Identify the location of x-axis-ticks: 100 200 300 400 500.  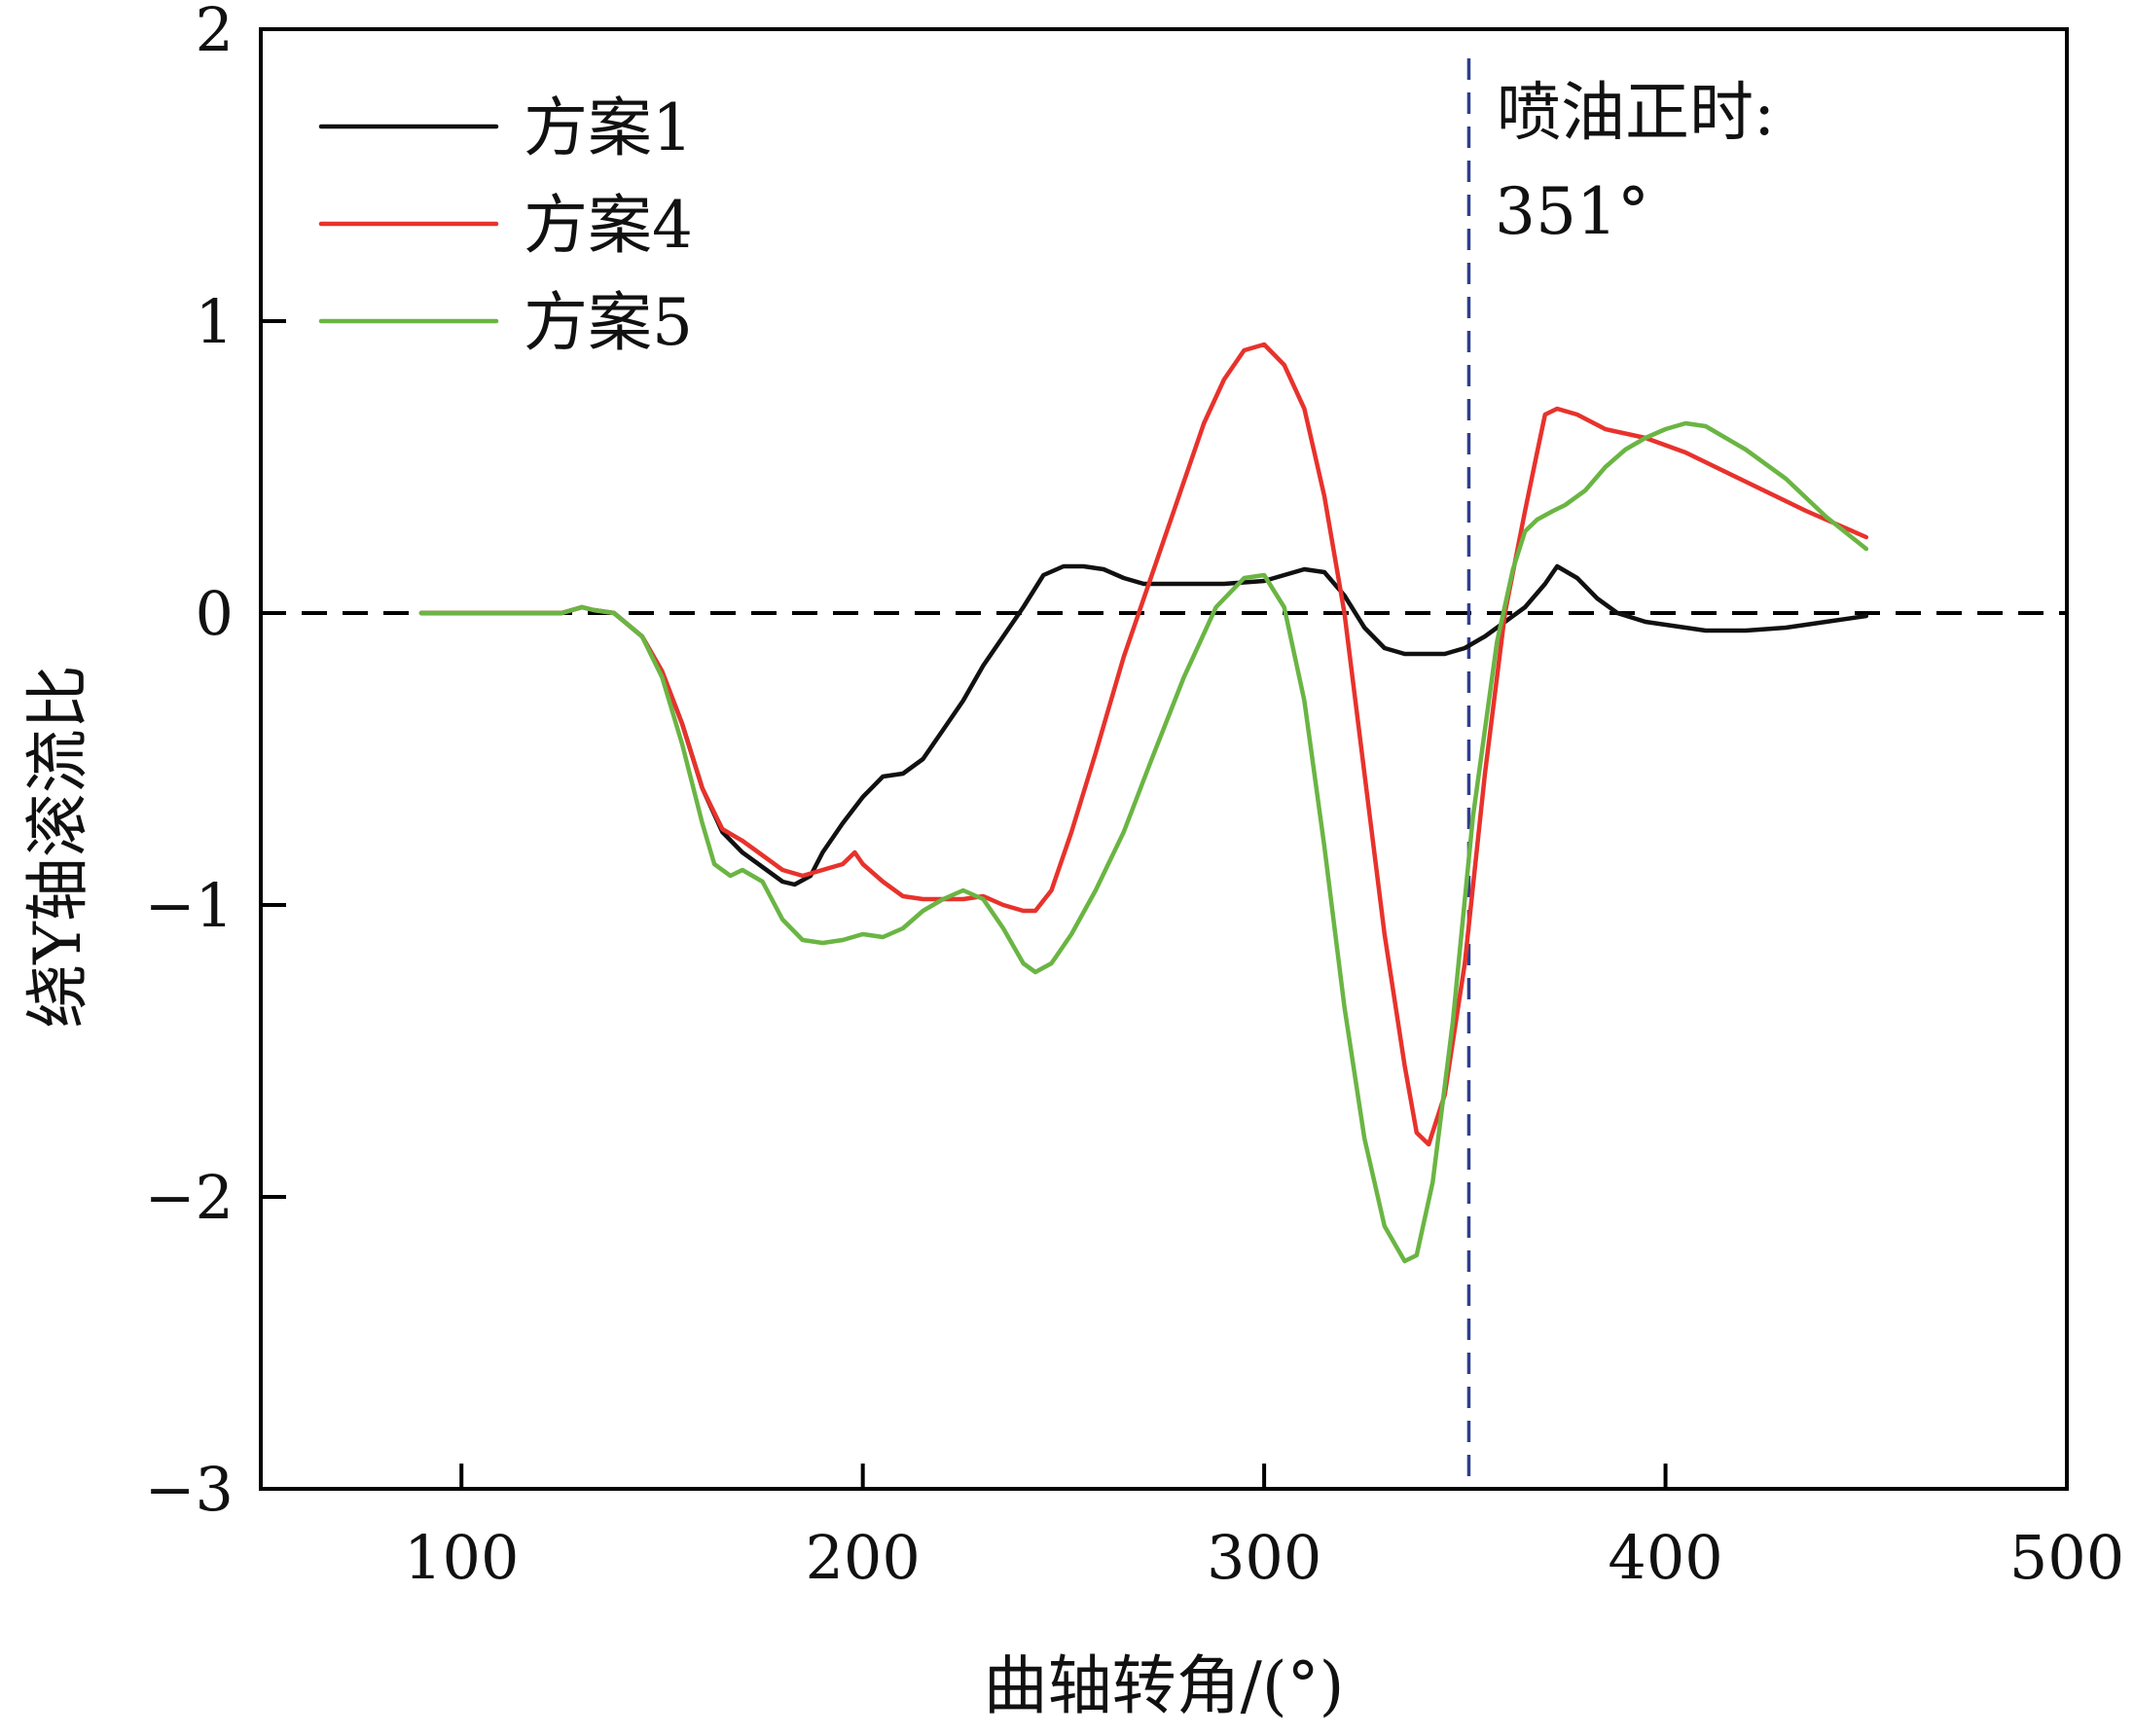
(1264, 1529).